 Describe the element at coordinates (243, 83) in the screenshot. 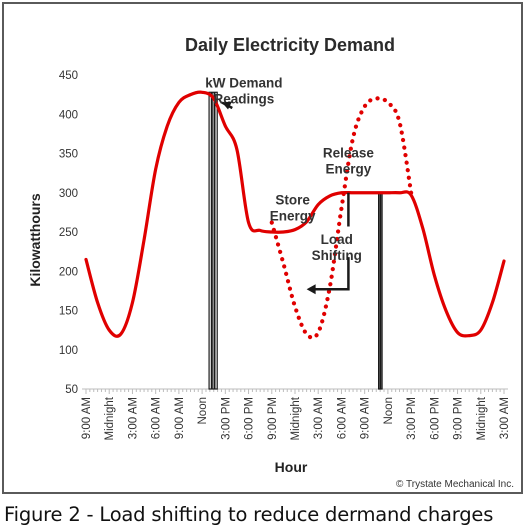

I see `kw-demand-label: kW Demand` at that location.